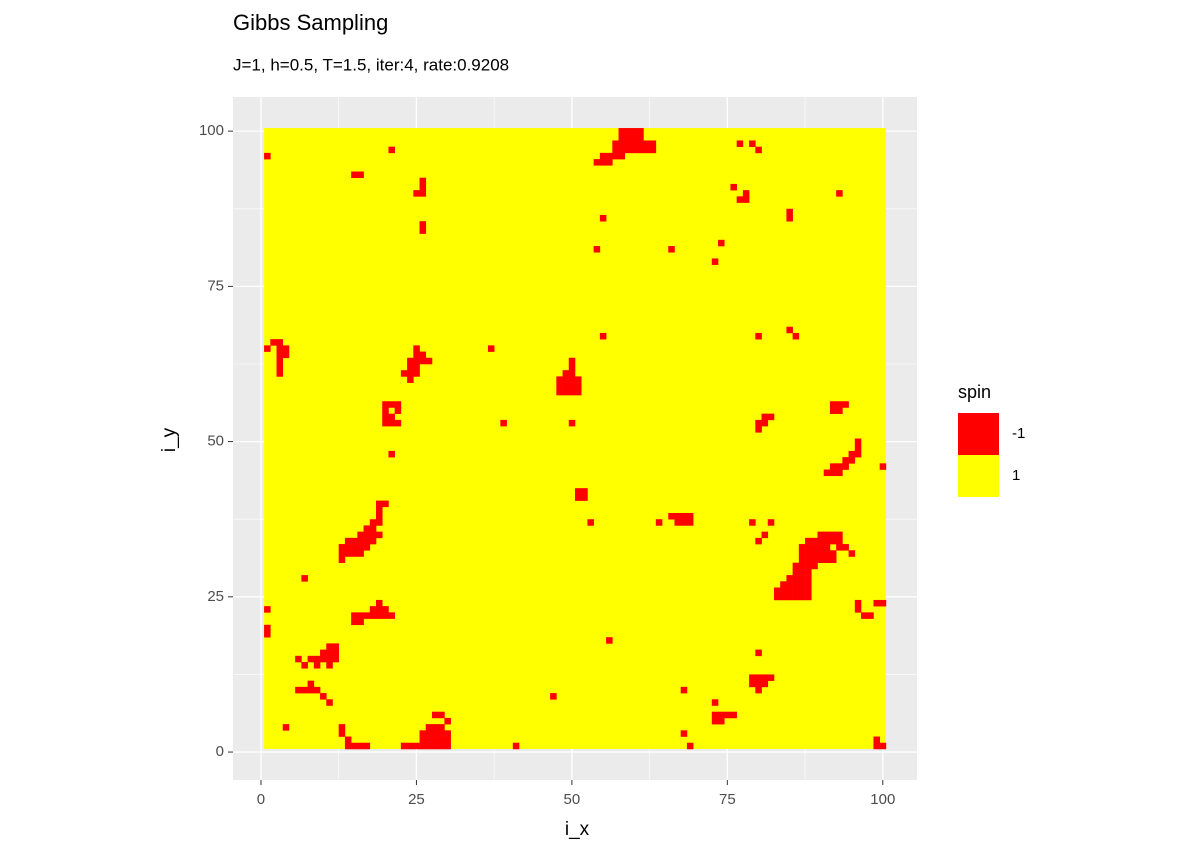 This screenshot has width=1200, height=857. I want to click on y-tick-label: 0, so click(220, 751).